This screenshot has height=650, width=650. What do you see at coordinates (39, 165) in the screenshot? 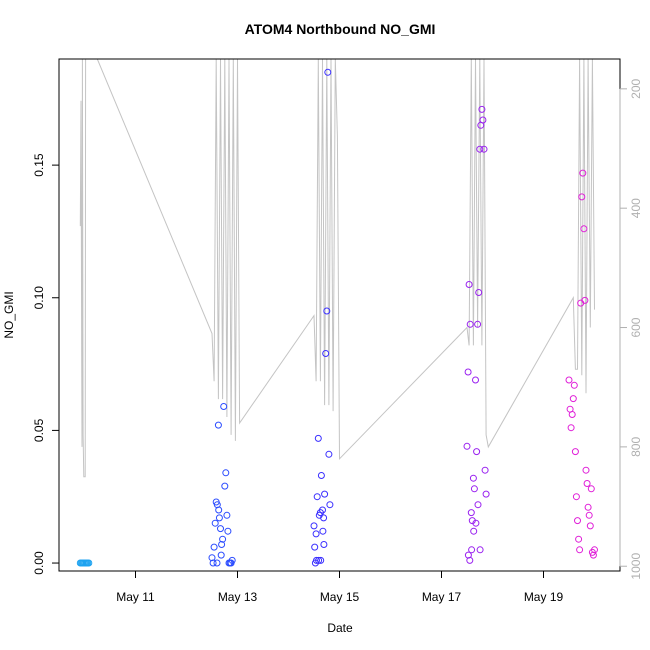
I see `y-tick-label: 0.15` at bounding box center [39, 165].